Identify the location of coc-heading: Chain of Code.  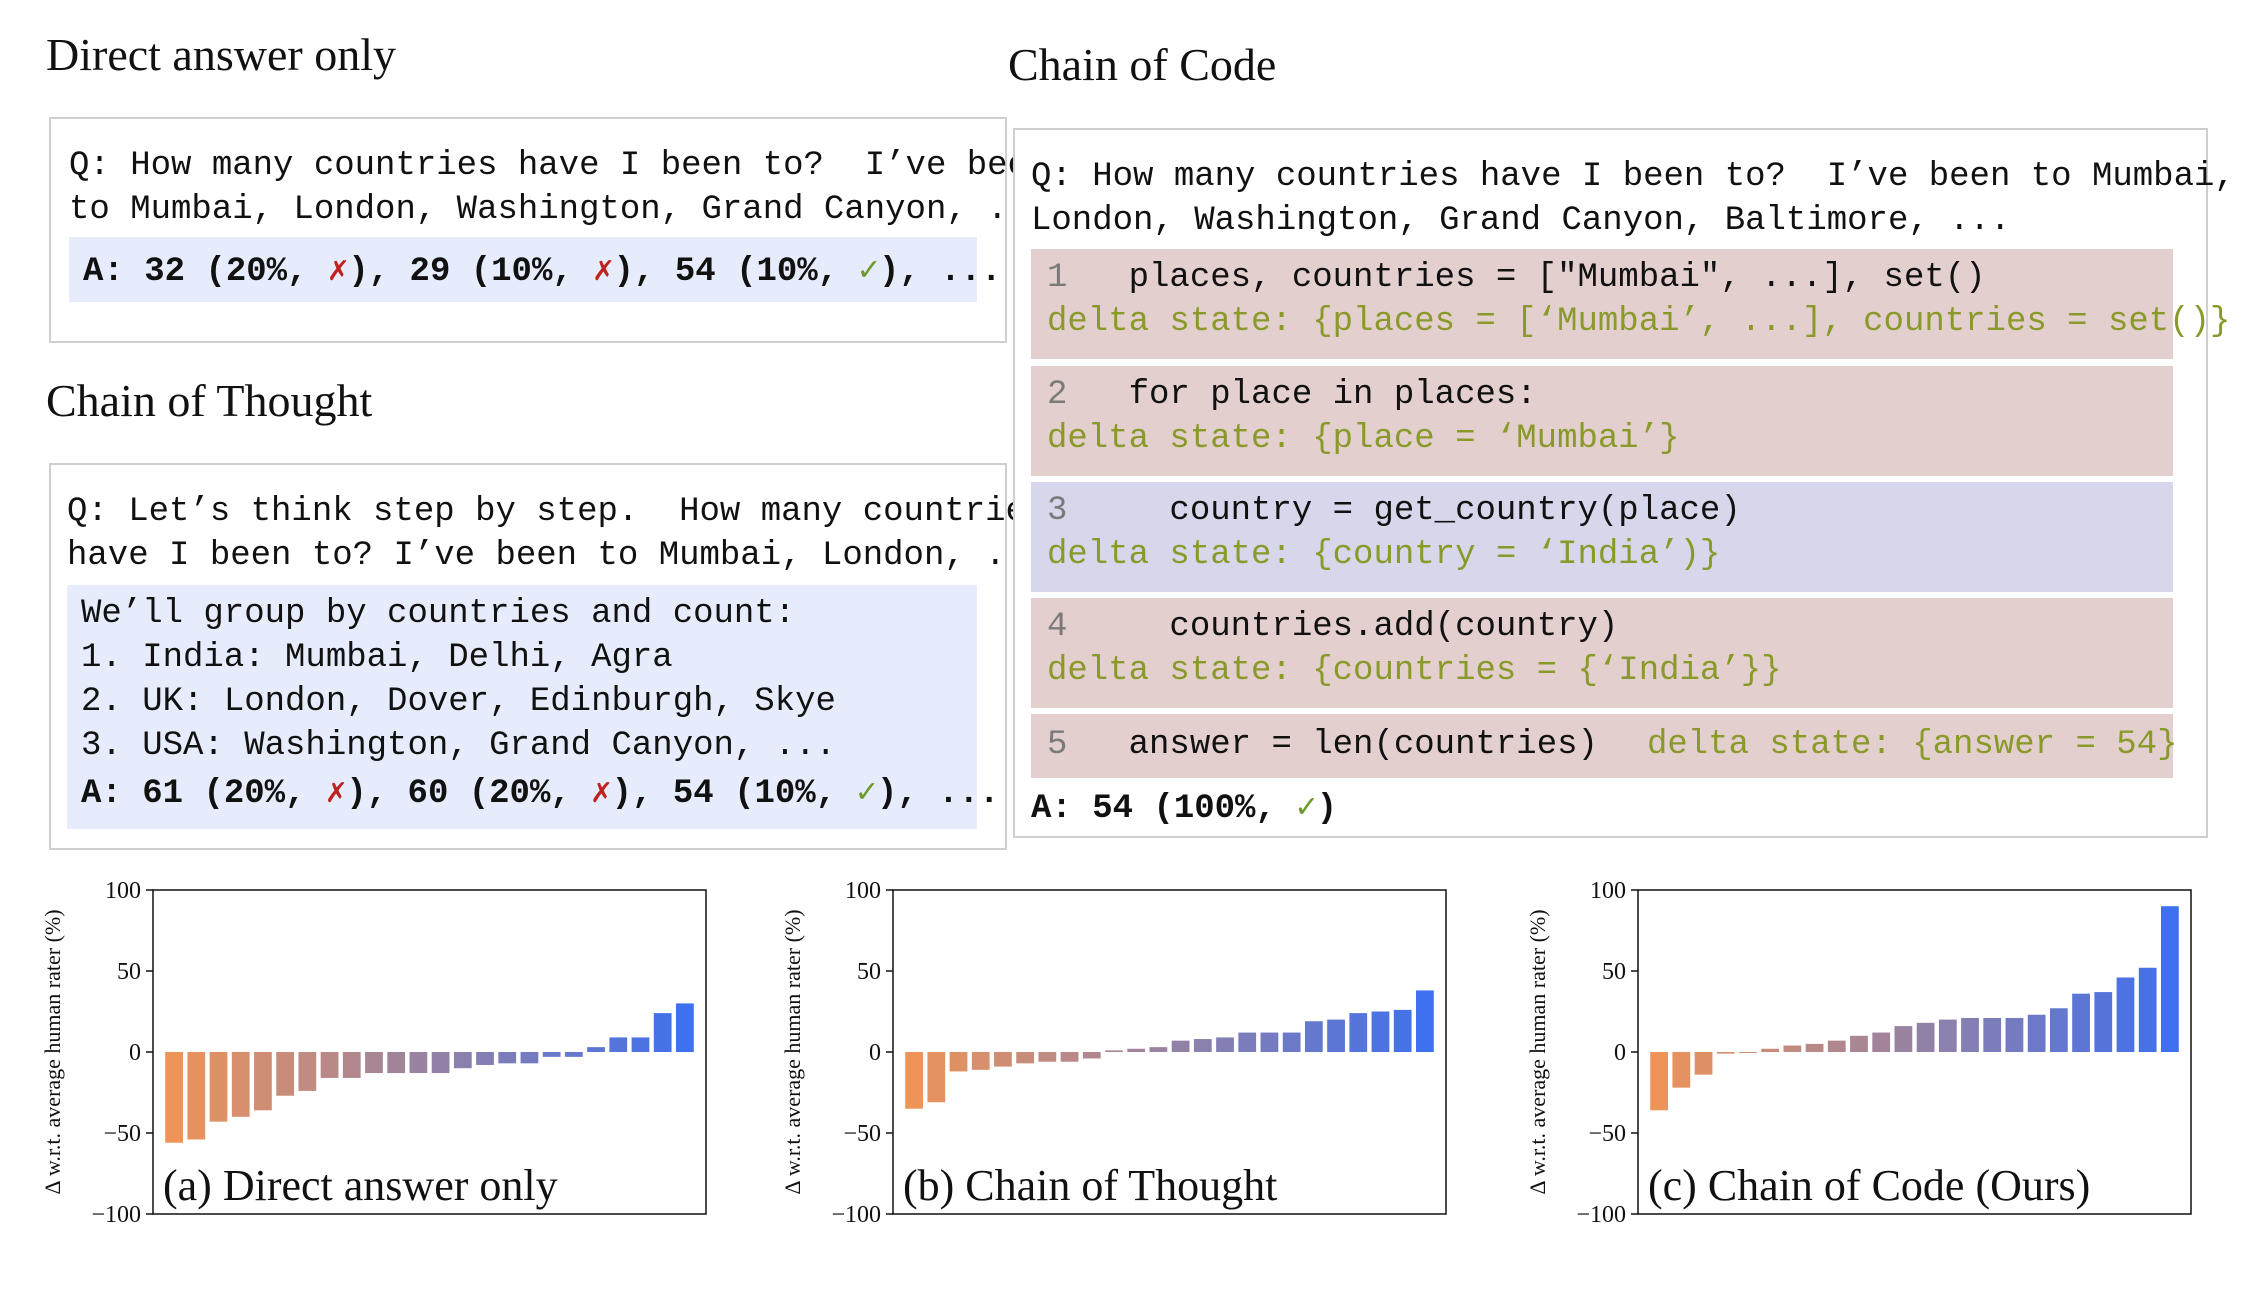
(1142, 64).